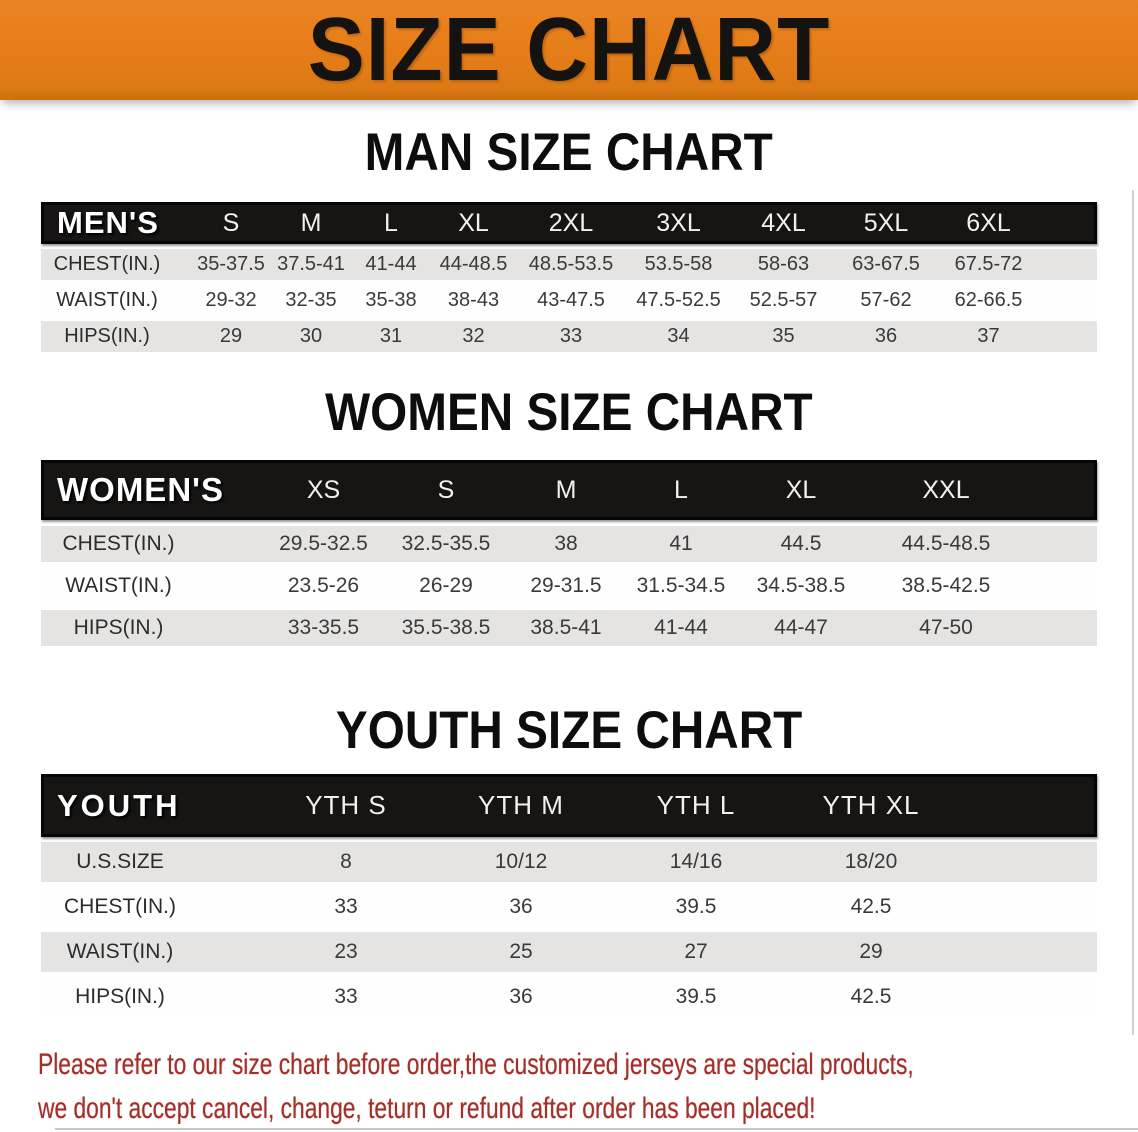  I want to click on size-value: 34.5-38.5, so click(801, 585).